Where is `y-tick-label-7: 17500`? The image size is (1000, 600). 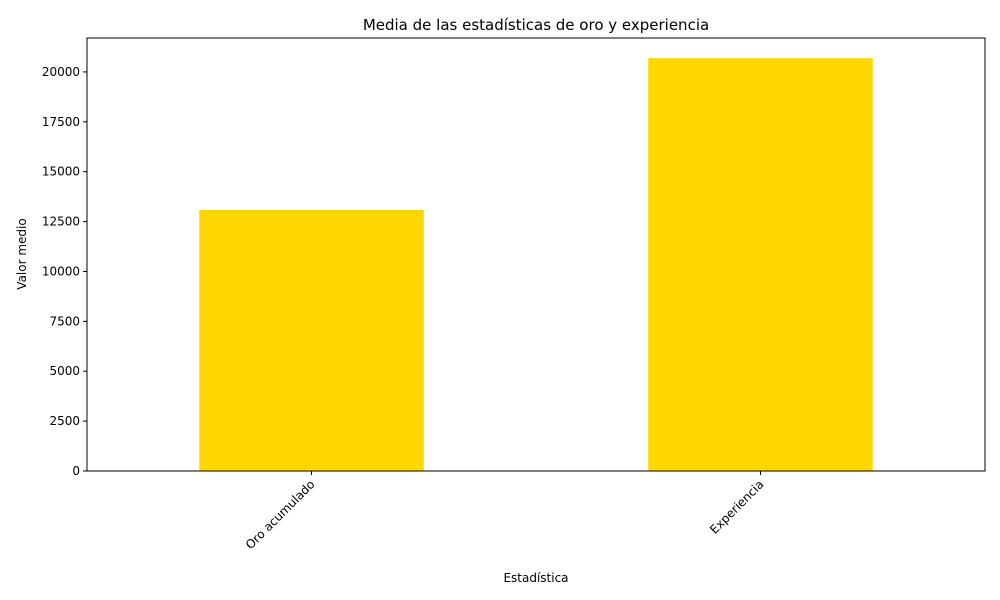 y-tick-label-7: 17500 is located at coordinates (61, 122).